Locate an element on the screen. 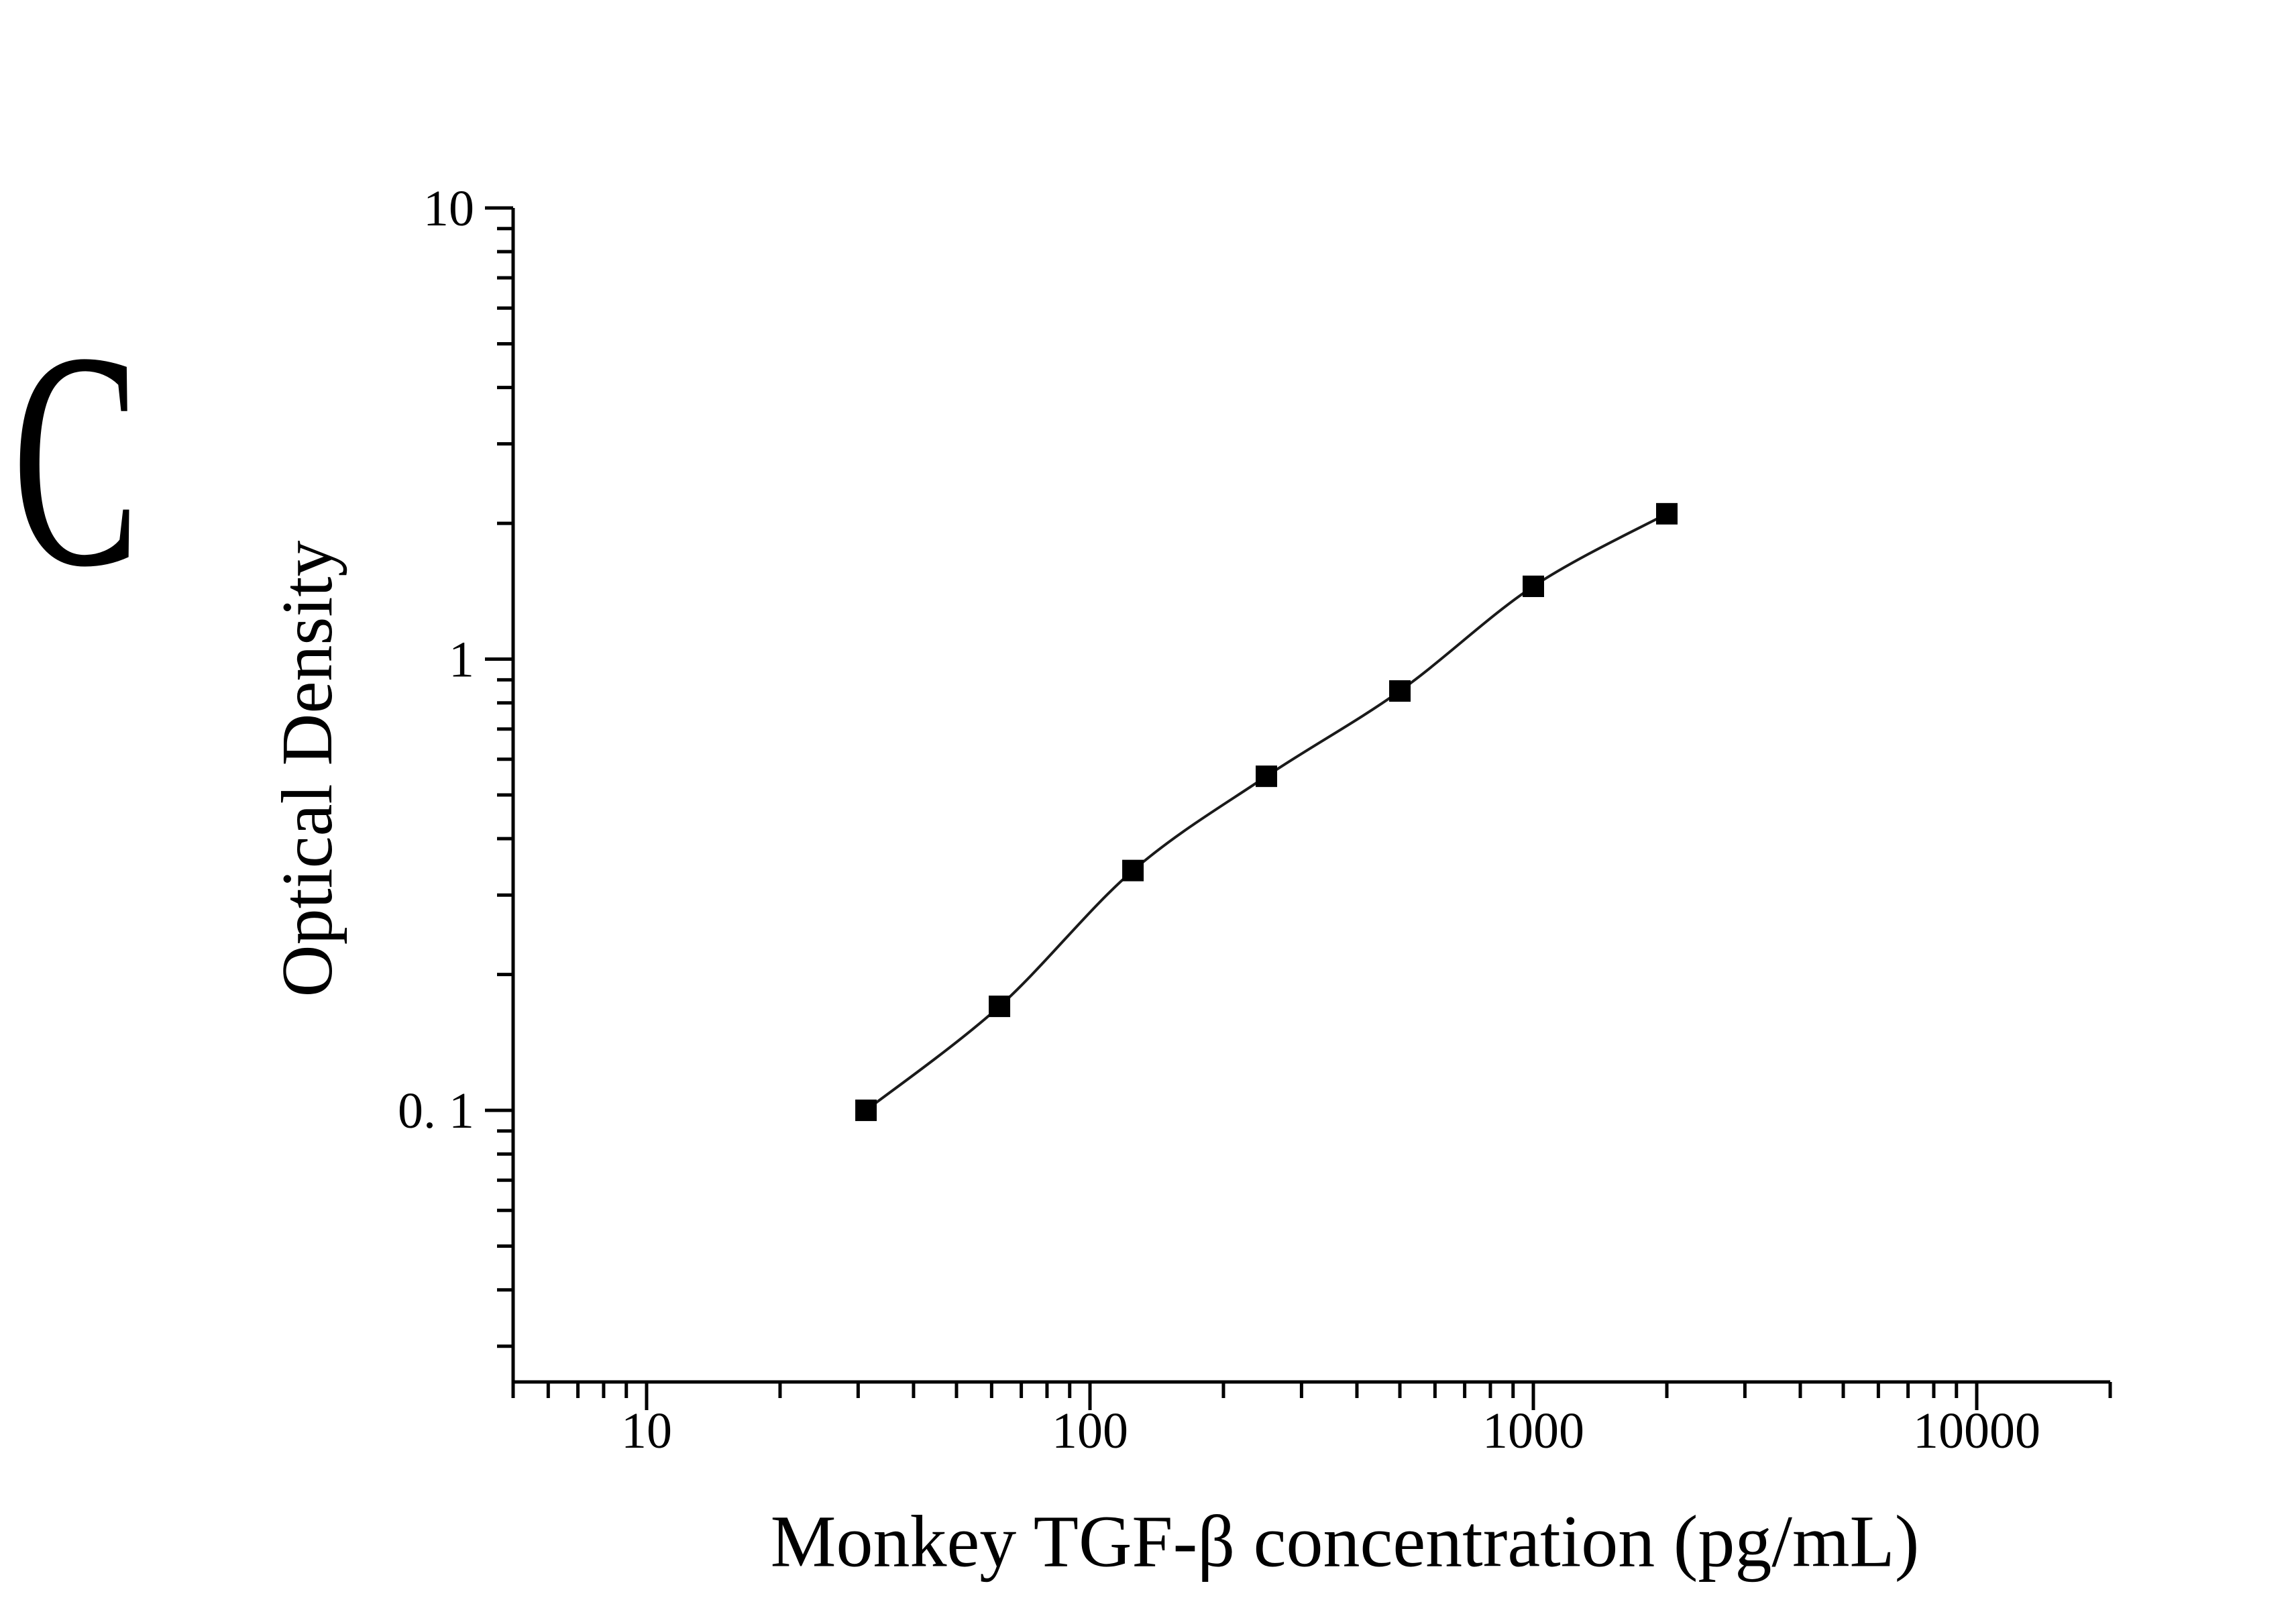  standard-curve-line is located at coordinates (1266, 812).